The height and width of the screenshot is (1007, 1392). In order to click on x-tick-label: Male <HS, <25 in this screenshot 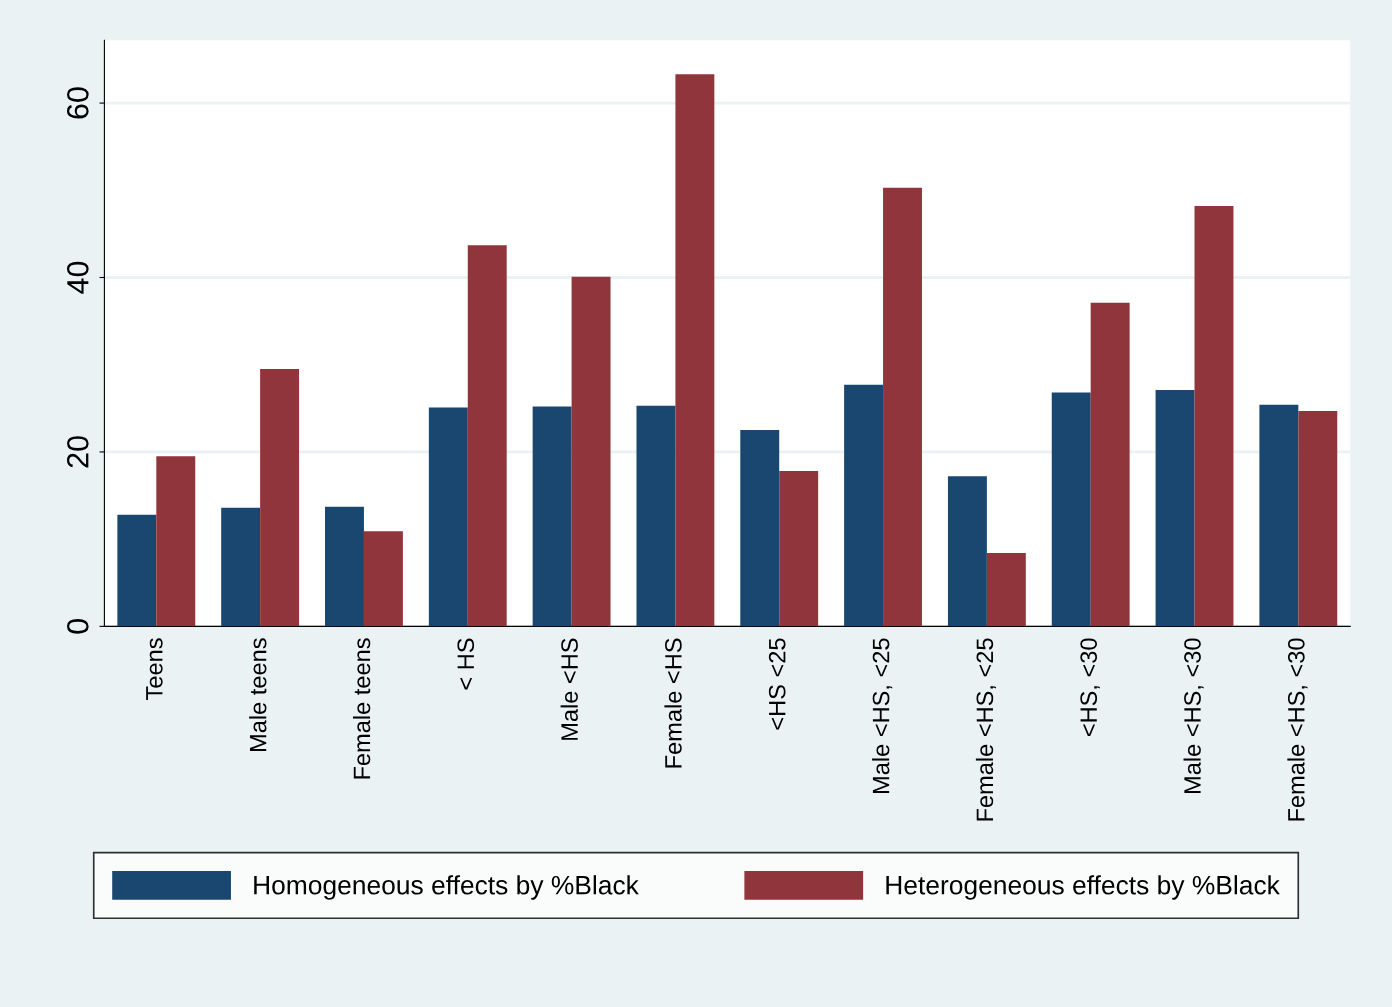, I will do `click(882, 716)`.